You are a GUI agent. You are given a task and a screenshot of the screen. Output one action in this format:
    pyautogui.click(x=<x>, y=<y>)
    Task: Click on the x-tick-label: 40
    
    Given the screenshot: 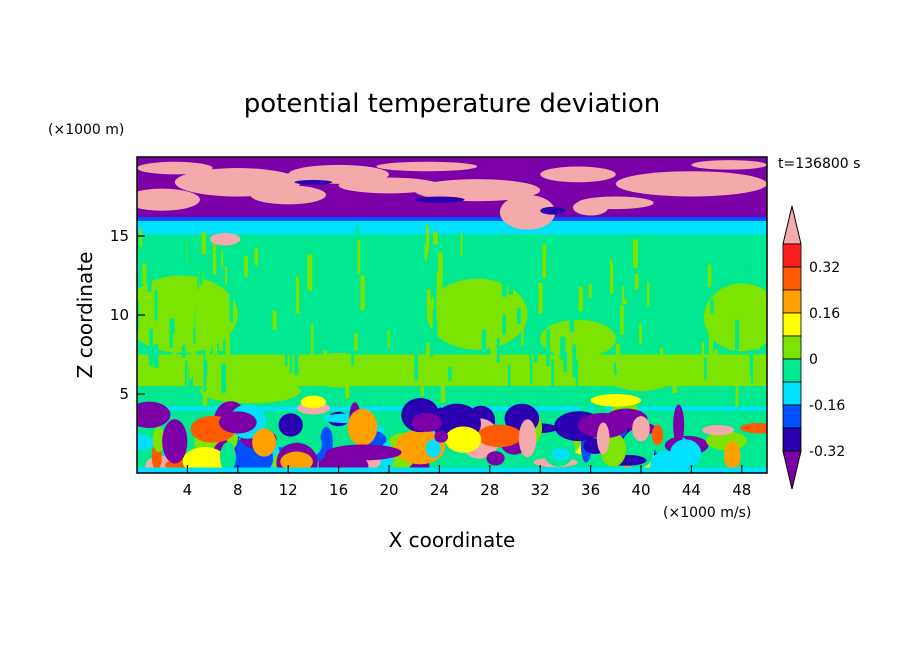 What is the action you would take?
    pyautogui.click(x=640, y=490)
    